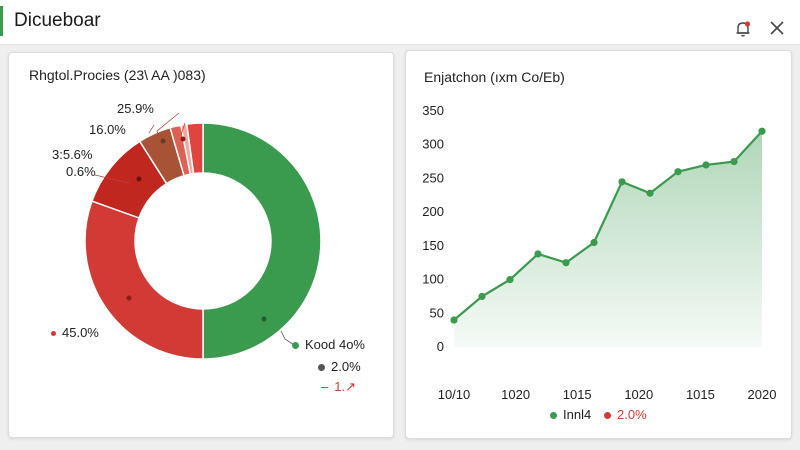 The height and width of the screenshot is (450, 800). What do you see at coordinates (117, 75) in the screenshot?
I see `donut-card-title: Rhgtol.Procies (23\ AA )083)` at bounding box center [117, 75].